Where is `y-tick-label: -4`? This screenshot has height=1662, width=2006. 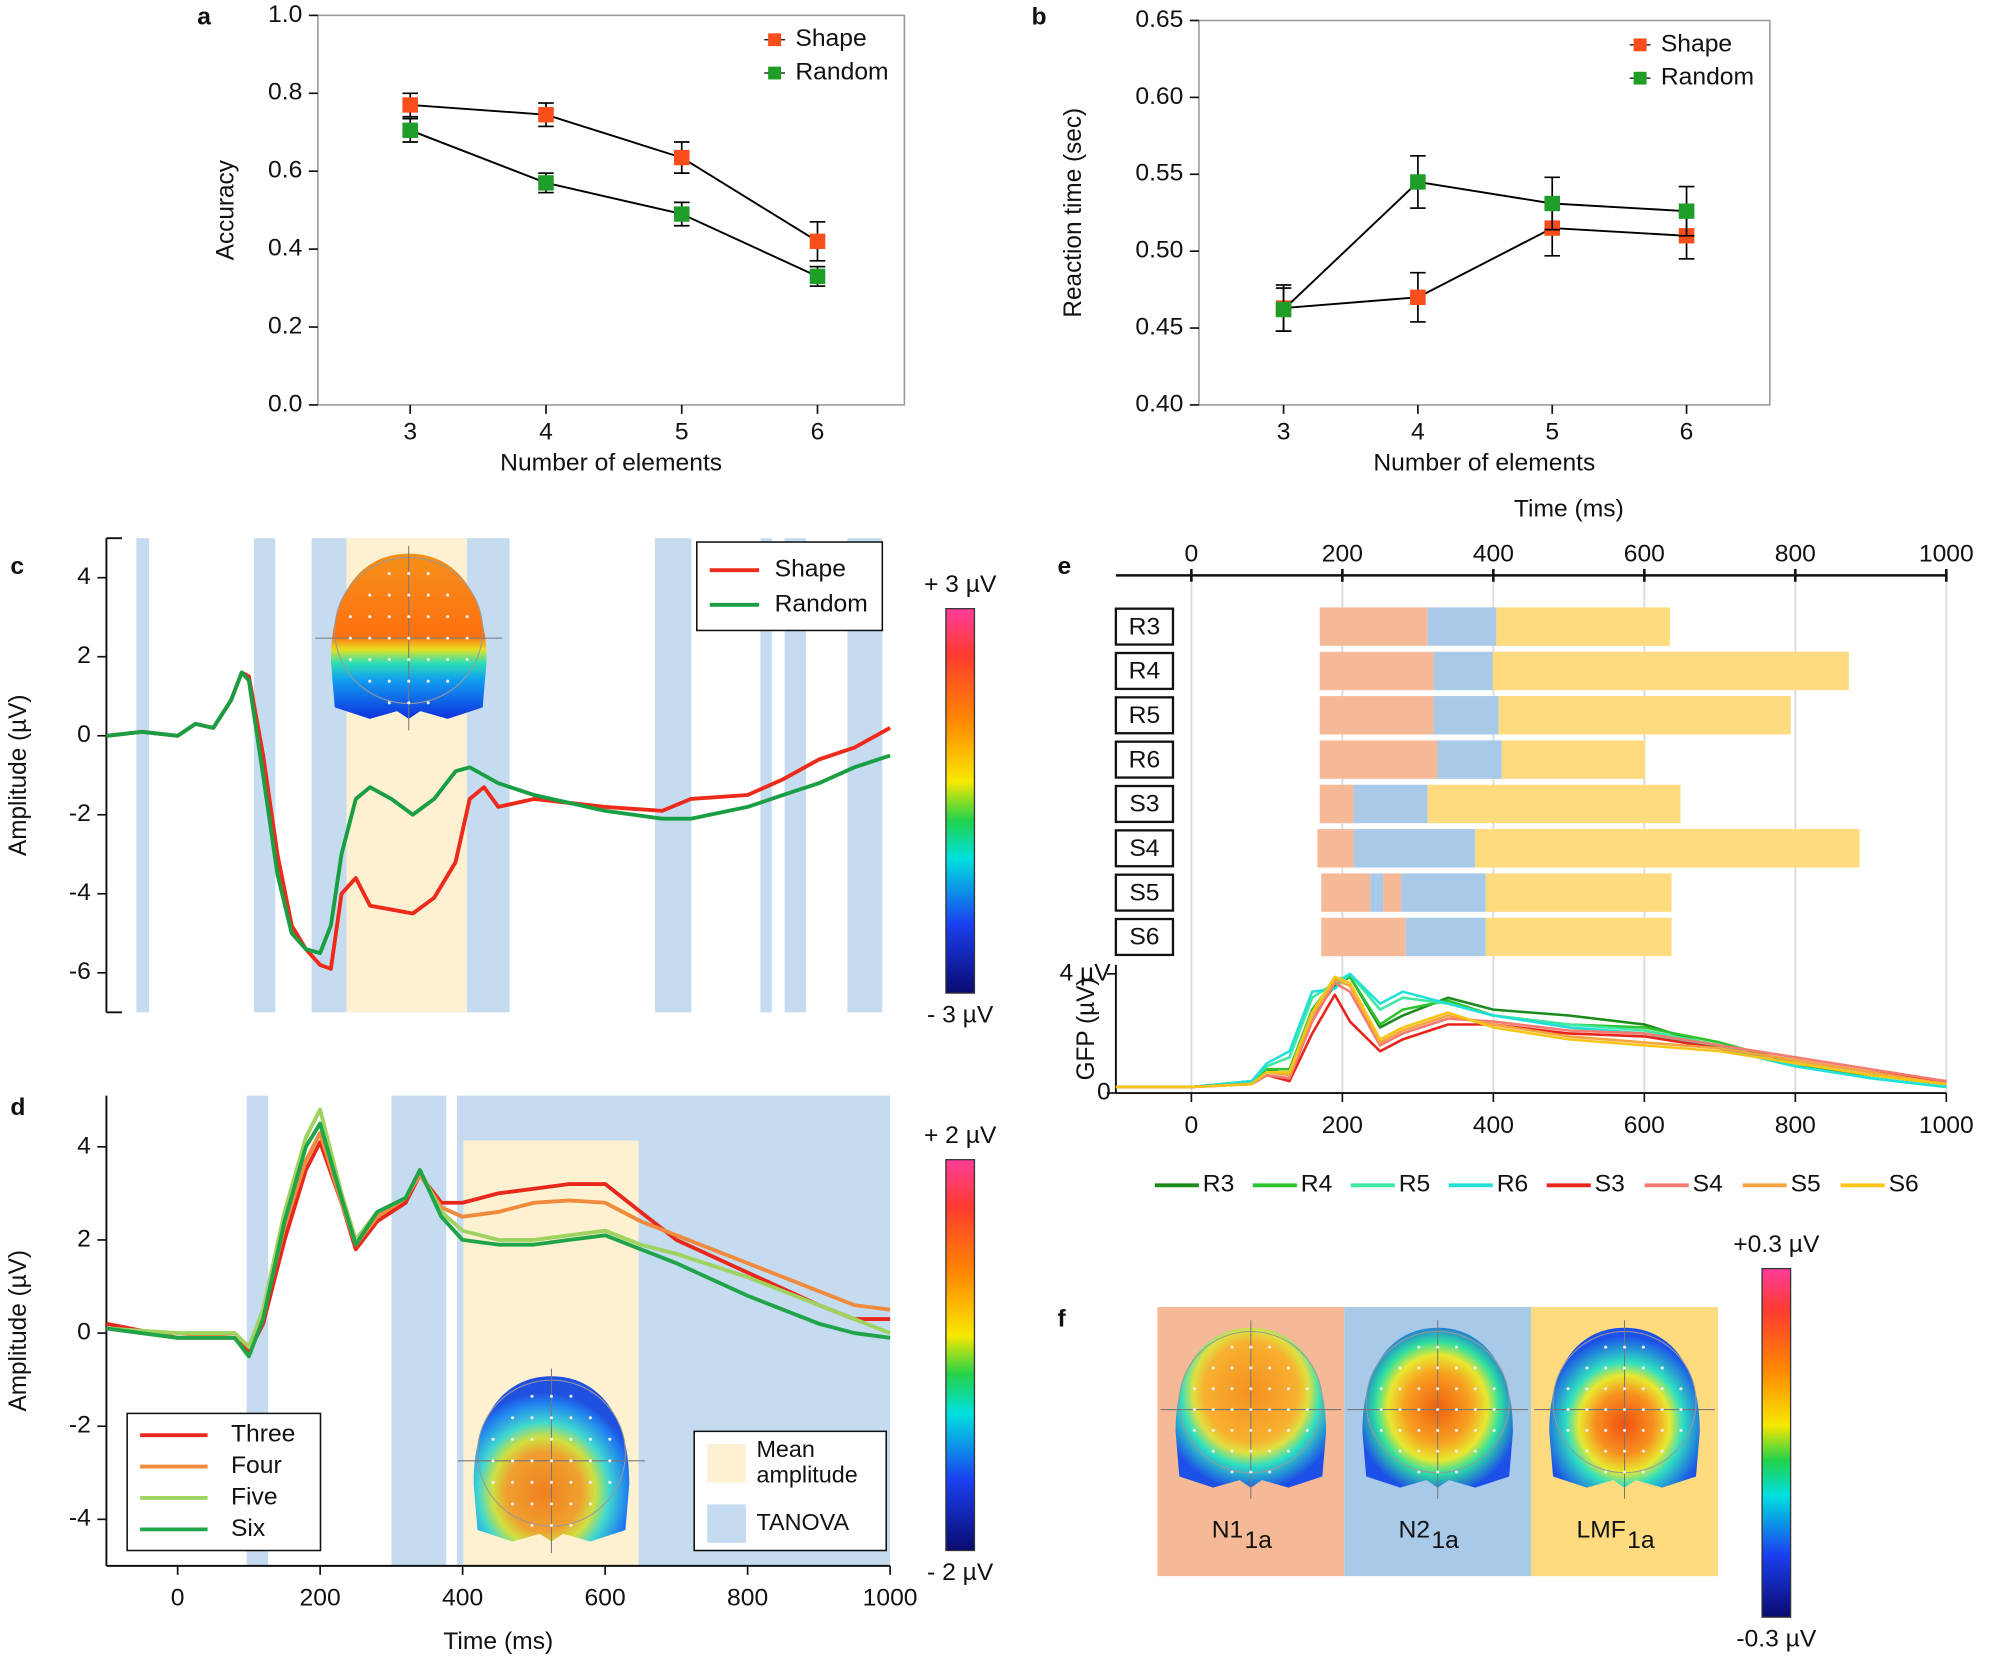
y-tick-label: -4 is located at coordinates (80, 1518).